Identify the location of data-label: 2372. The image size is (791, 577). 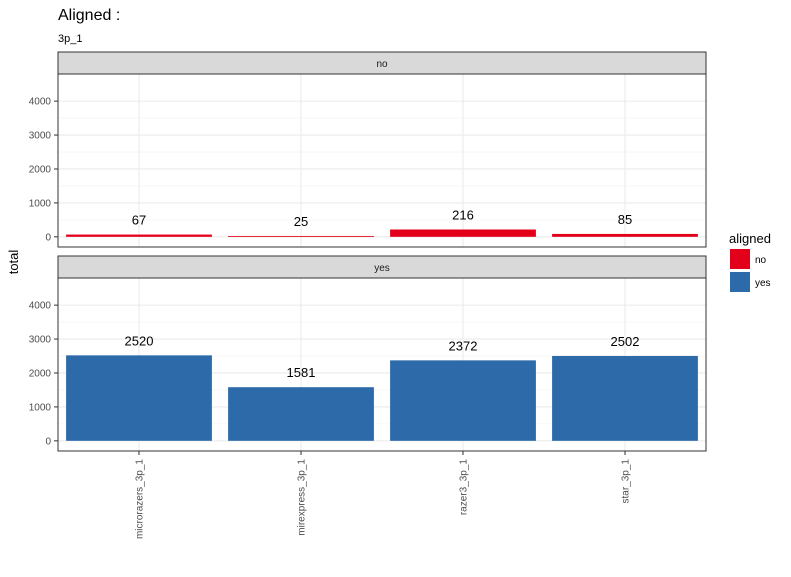
(463, 345).